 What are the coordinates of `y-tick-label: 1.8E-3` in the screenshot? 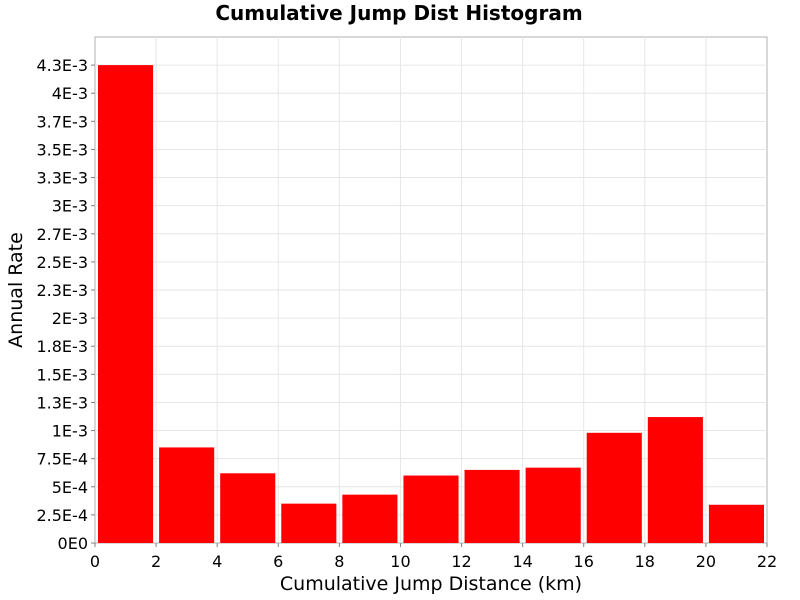 It's located at (62, 346).